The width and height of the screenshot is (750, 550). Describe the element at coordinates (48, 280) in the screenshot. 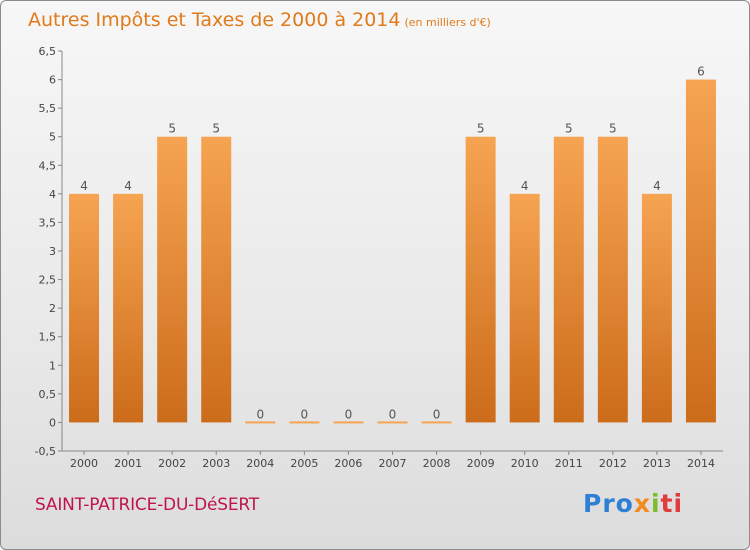

I see `y-tick-label: 2,5` at that location.